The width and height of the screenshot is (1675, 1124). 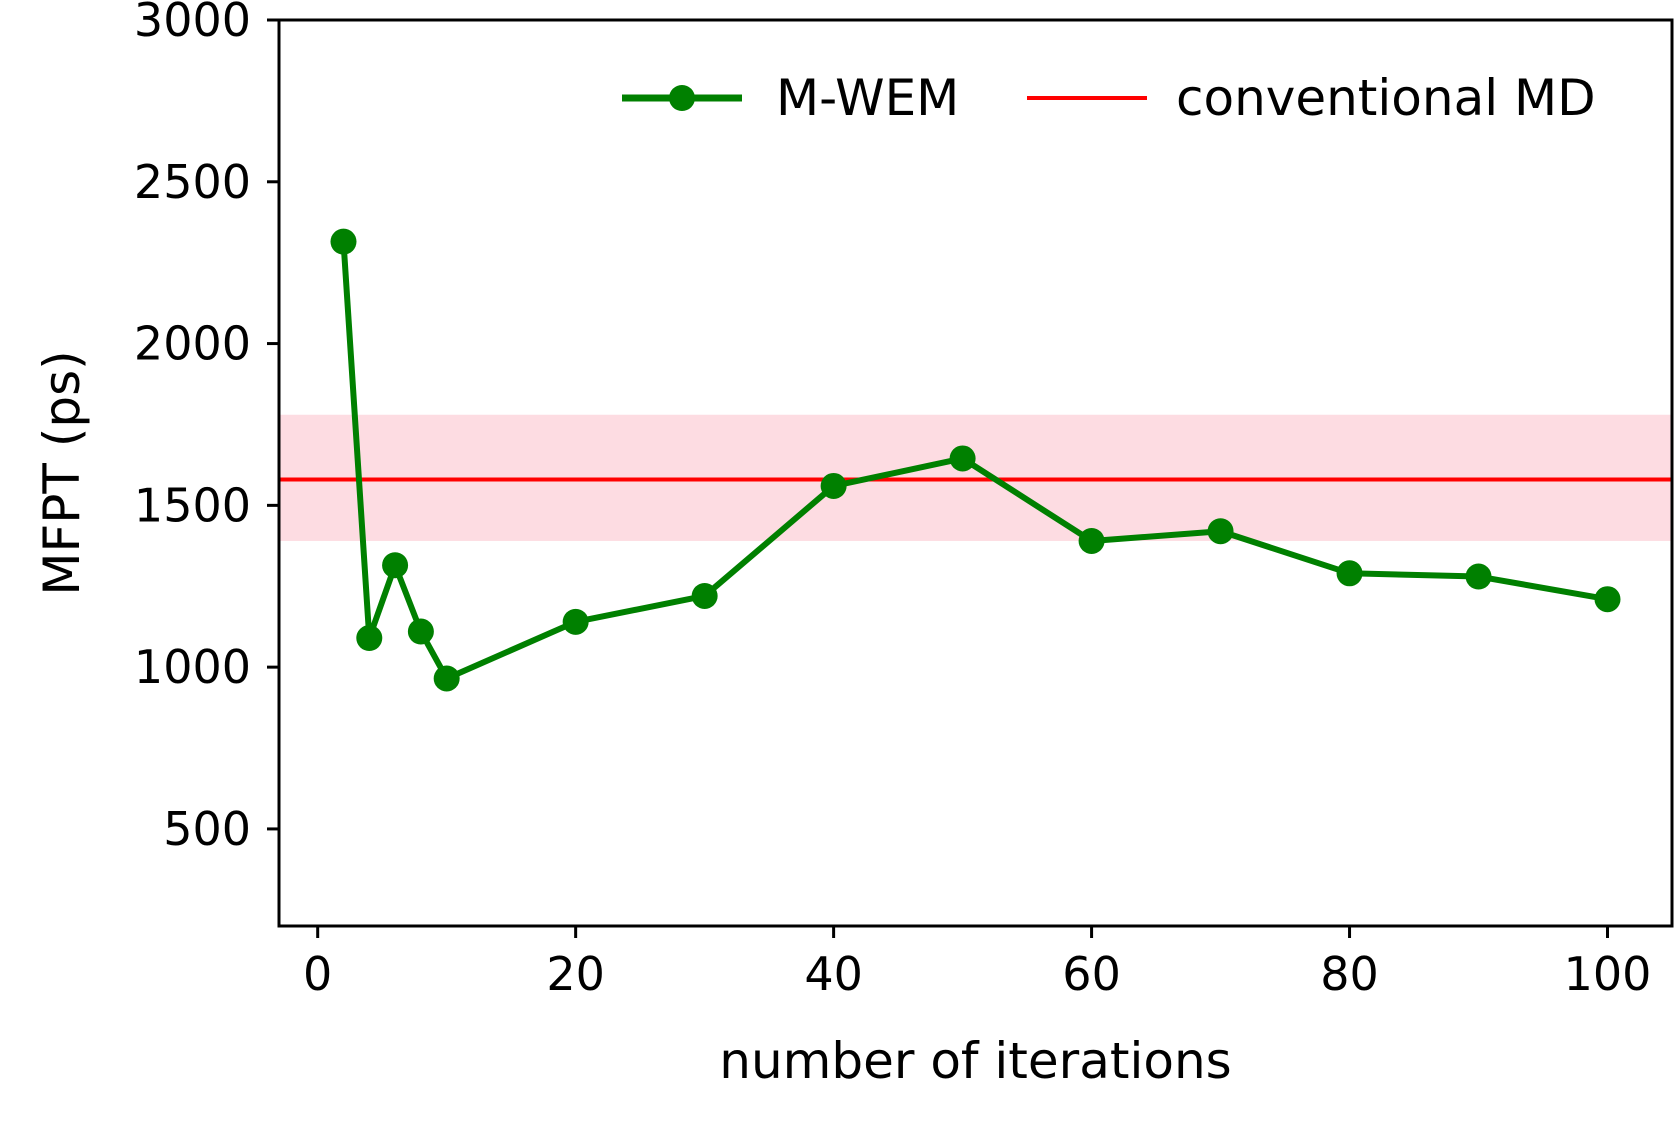 What do you see at coordinates (192, 23) in the screenshot?
I see `y-tick-label: 3000` at bounding box center [192, 23].